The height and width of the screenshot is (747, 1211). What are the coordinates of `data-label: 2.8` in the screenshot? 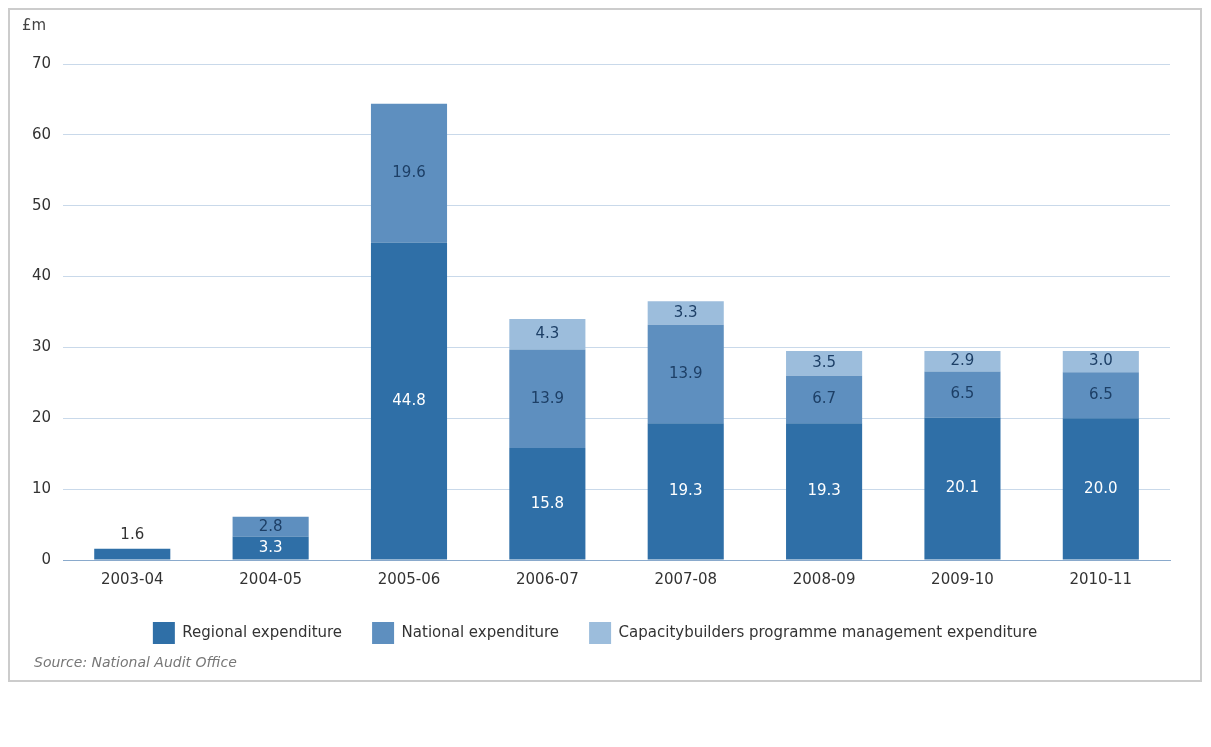 It's located at (270, 525).